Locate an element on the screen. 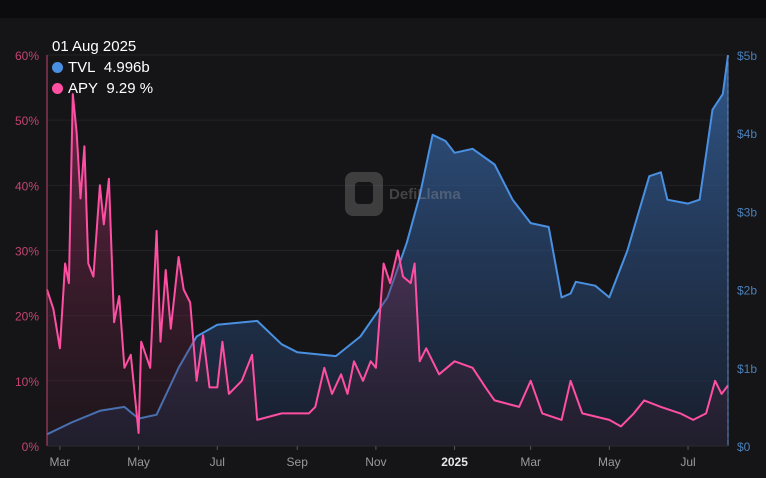 The height and width of the screenshot is (478, 766). defillama-watermark: DefiLlama is located at coordinates (403, 194).